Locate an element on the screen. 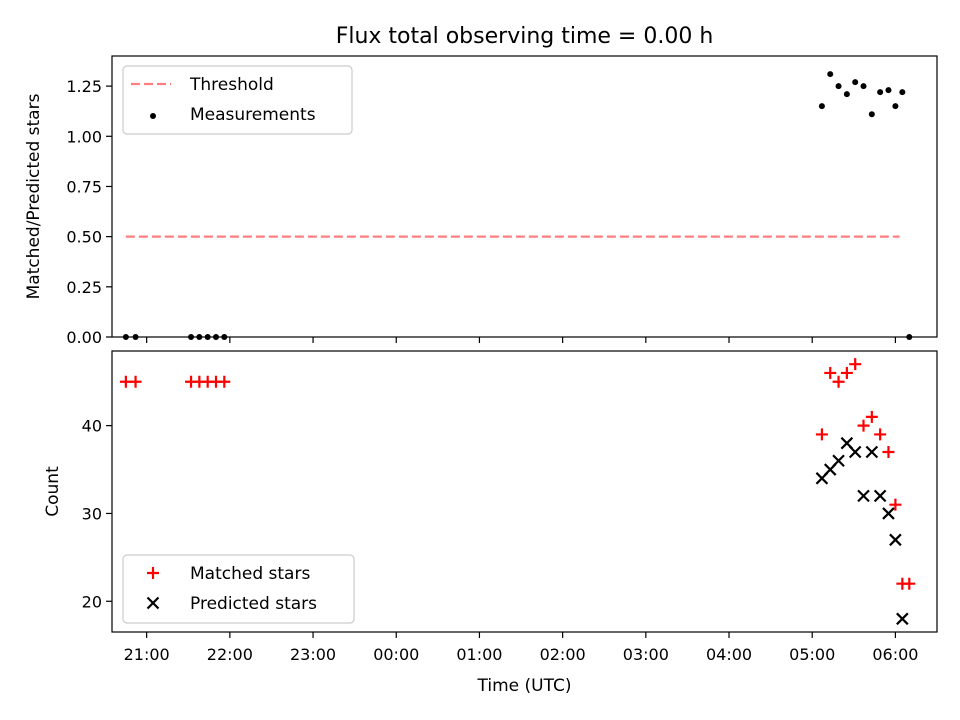 This screenshot has width=960, height=720. legend-measurement-swatch is located at coordinates (153, 116).